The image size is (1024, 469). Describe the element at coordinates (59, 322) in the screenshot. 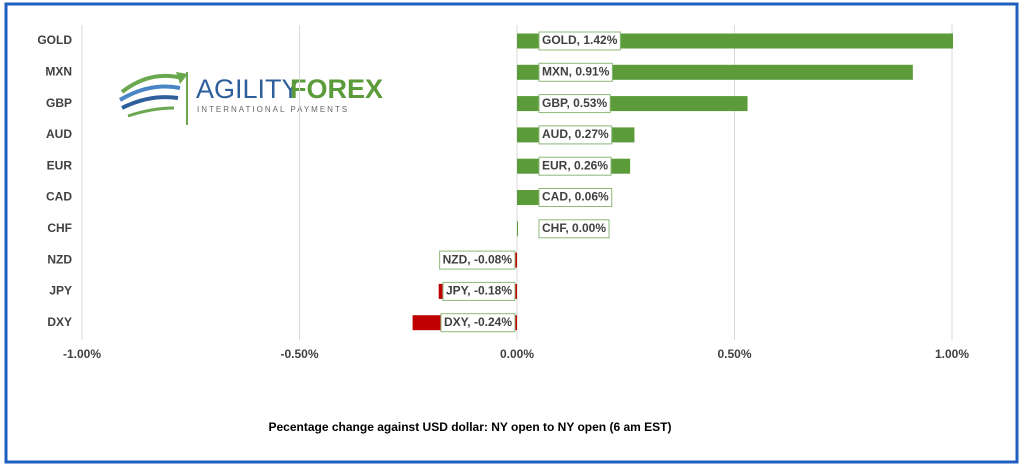

I see `y-tick-label: DXY` at that location.